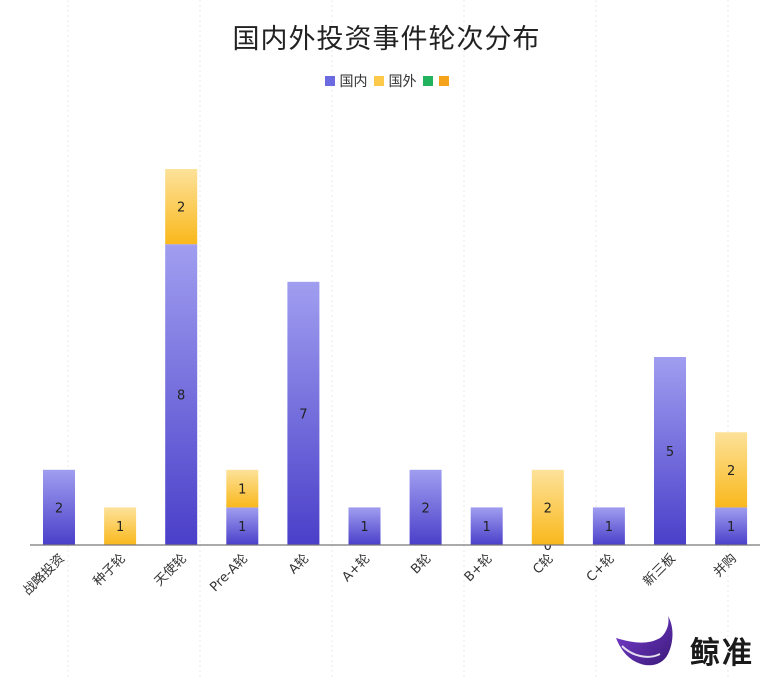 This screenshot has width=773, height=679. I want to click on x-tick-label: 天使轮, so click(170, 570).